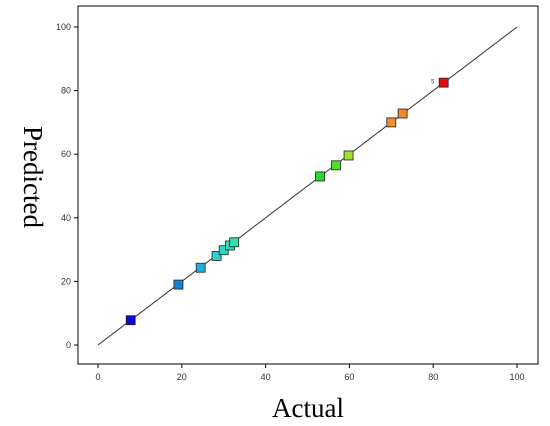  I want to click on y-tick-label: 80, so click(66, 91).